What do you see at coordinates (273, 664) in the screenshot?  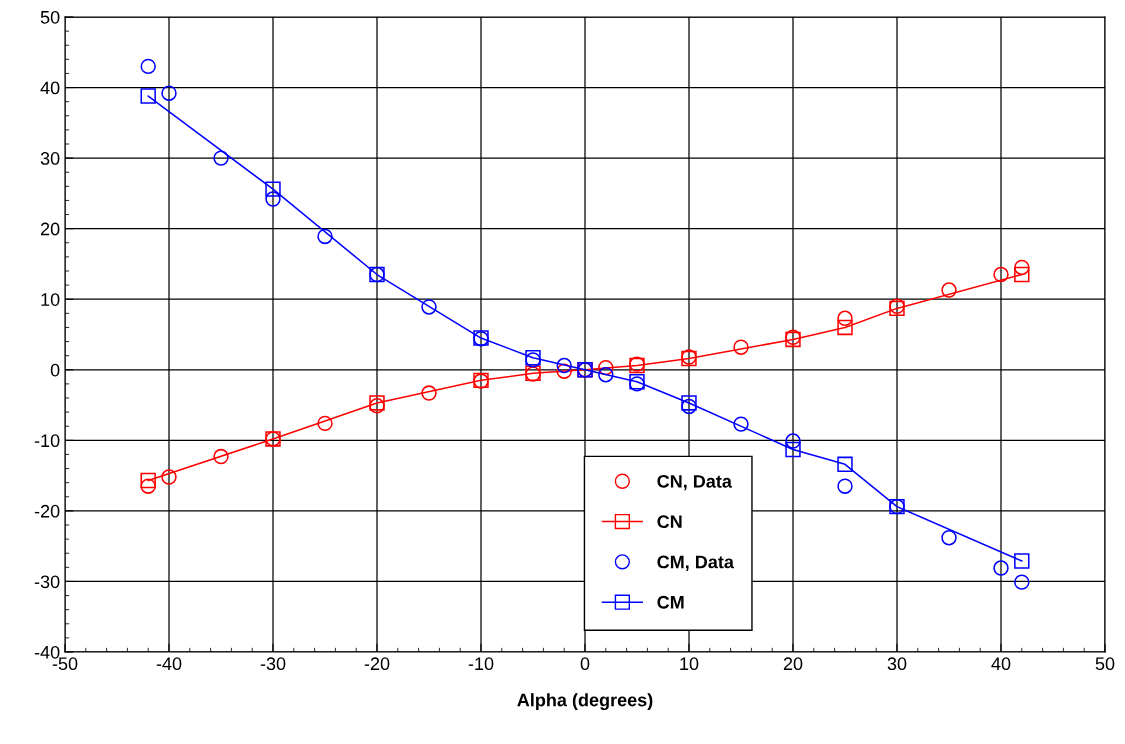 I see `x-tick-label: -30` at bounding box center [273, 664].